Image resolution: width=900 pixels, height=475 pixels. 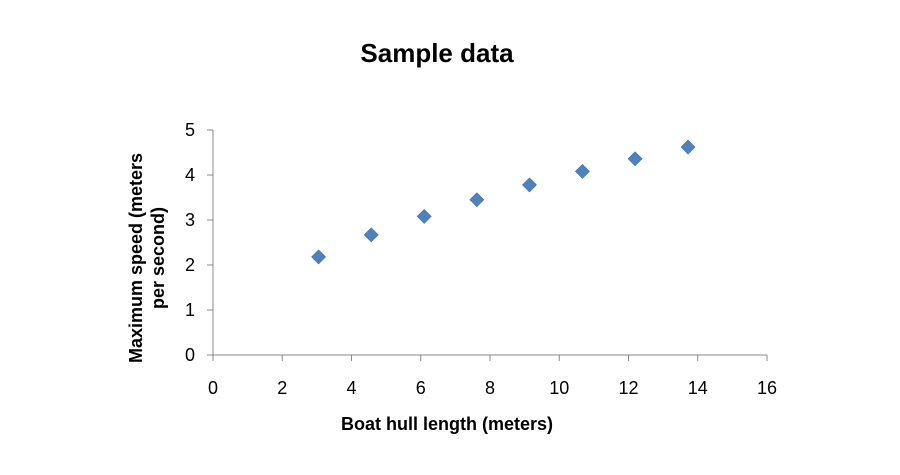 What do you see at coordinates (190, 220) in the screenshot?
I see `y-tick-label: 3` at bounding box center [190, 220].